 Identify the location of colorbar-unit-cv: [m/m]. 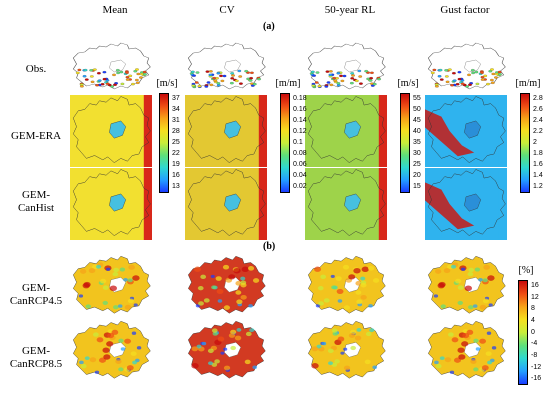
(288, 83).